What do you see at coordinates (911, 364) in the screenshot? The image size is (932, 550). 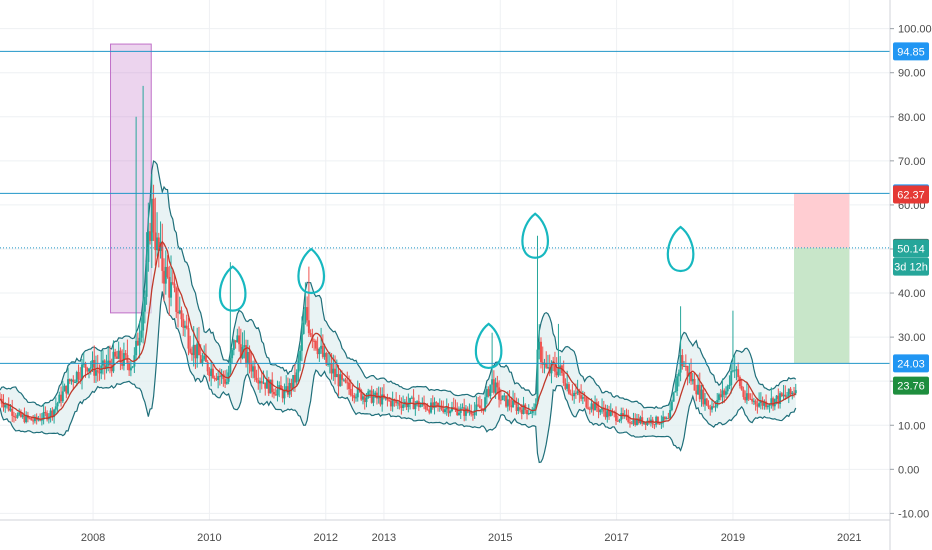 I see `price-tag-label: 24.03` at bounding box center [911, 364].